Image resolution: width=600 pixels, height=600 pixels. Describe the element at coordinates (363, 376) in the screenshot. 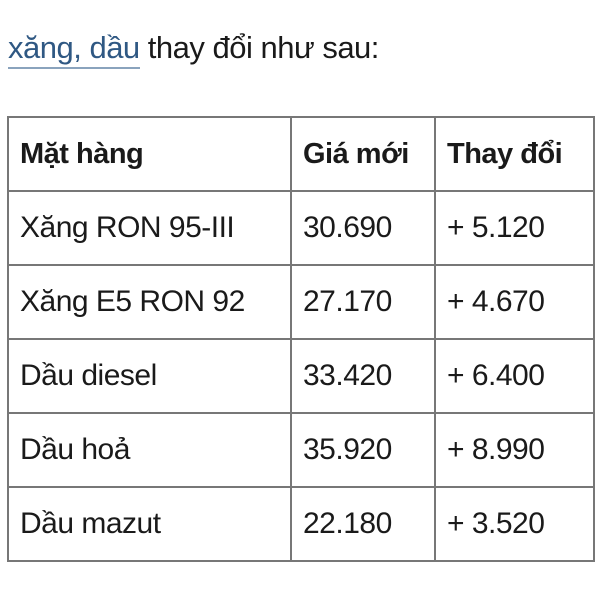

I see `cell-new-price: 33.420` at that location.